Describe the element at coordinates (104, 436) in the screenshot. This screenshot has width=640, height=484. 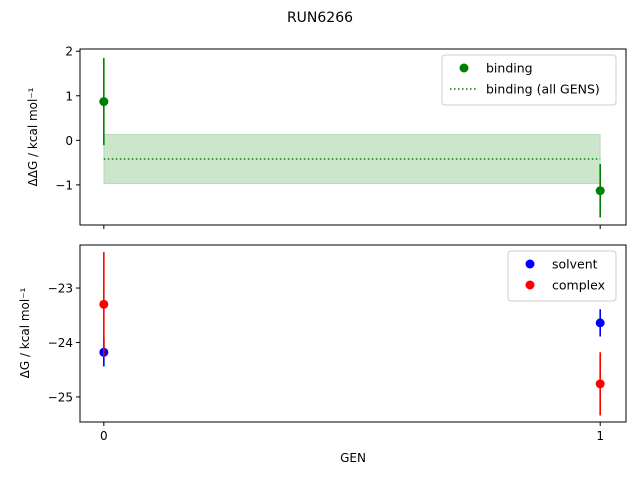
I see `x-tick-label: 0` at that location.